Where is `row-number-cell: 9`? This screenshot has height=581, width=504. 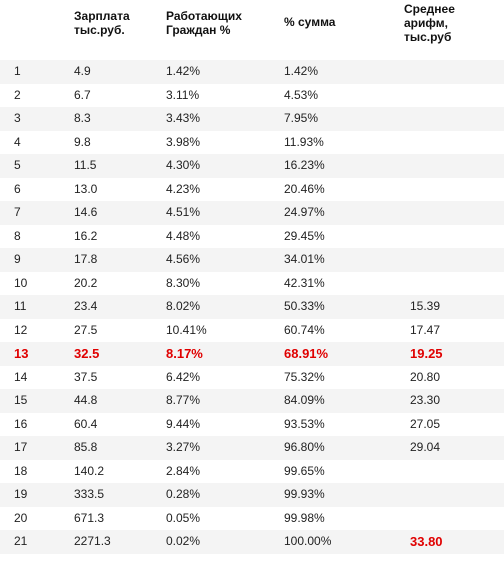 row-number-cell: 9 is located at coordinates (17, 259).